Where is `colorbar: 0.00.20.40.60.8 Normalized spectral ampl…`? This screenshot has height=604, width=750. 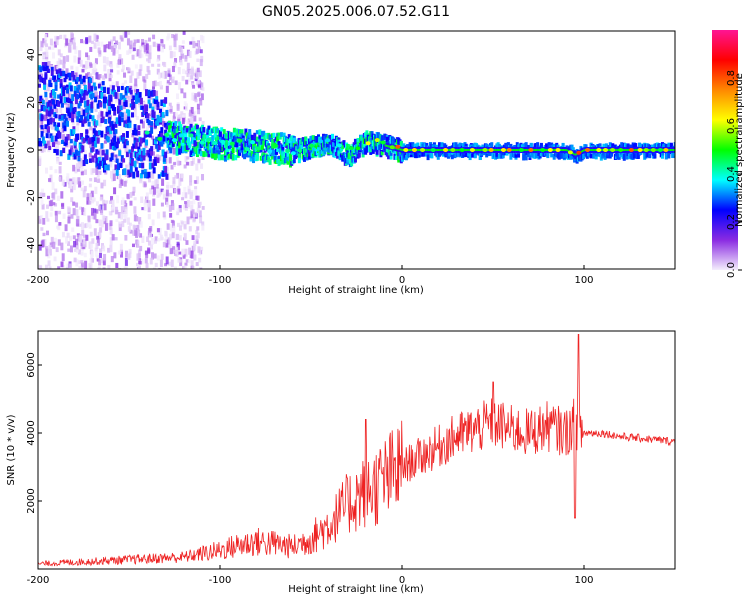
colorbar: 0.00.20.40.60.8 Normalized spectral ampl… is located at coordinates (728, 154).